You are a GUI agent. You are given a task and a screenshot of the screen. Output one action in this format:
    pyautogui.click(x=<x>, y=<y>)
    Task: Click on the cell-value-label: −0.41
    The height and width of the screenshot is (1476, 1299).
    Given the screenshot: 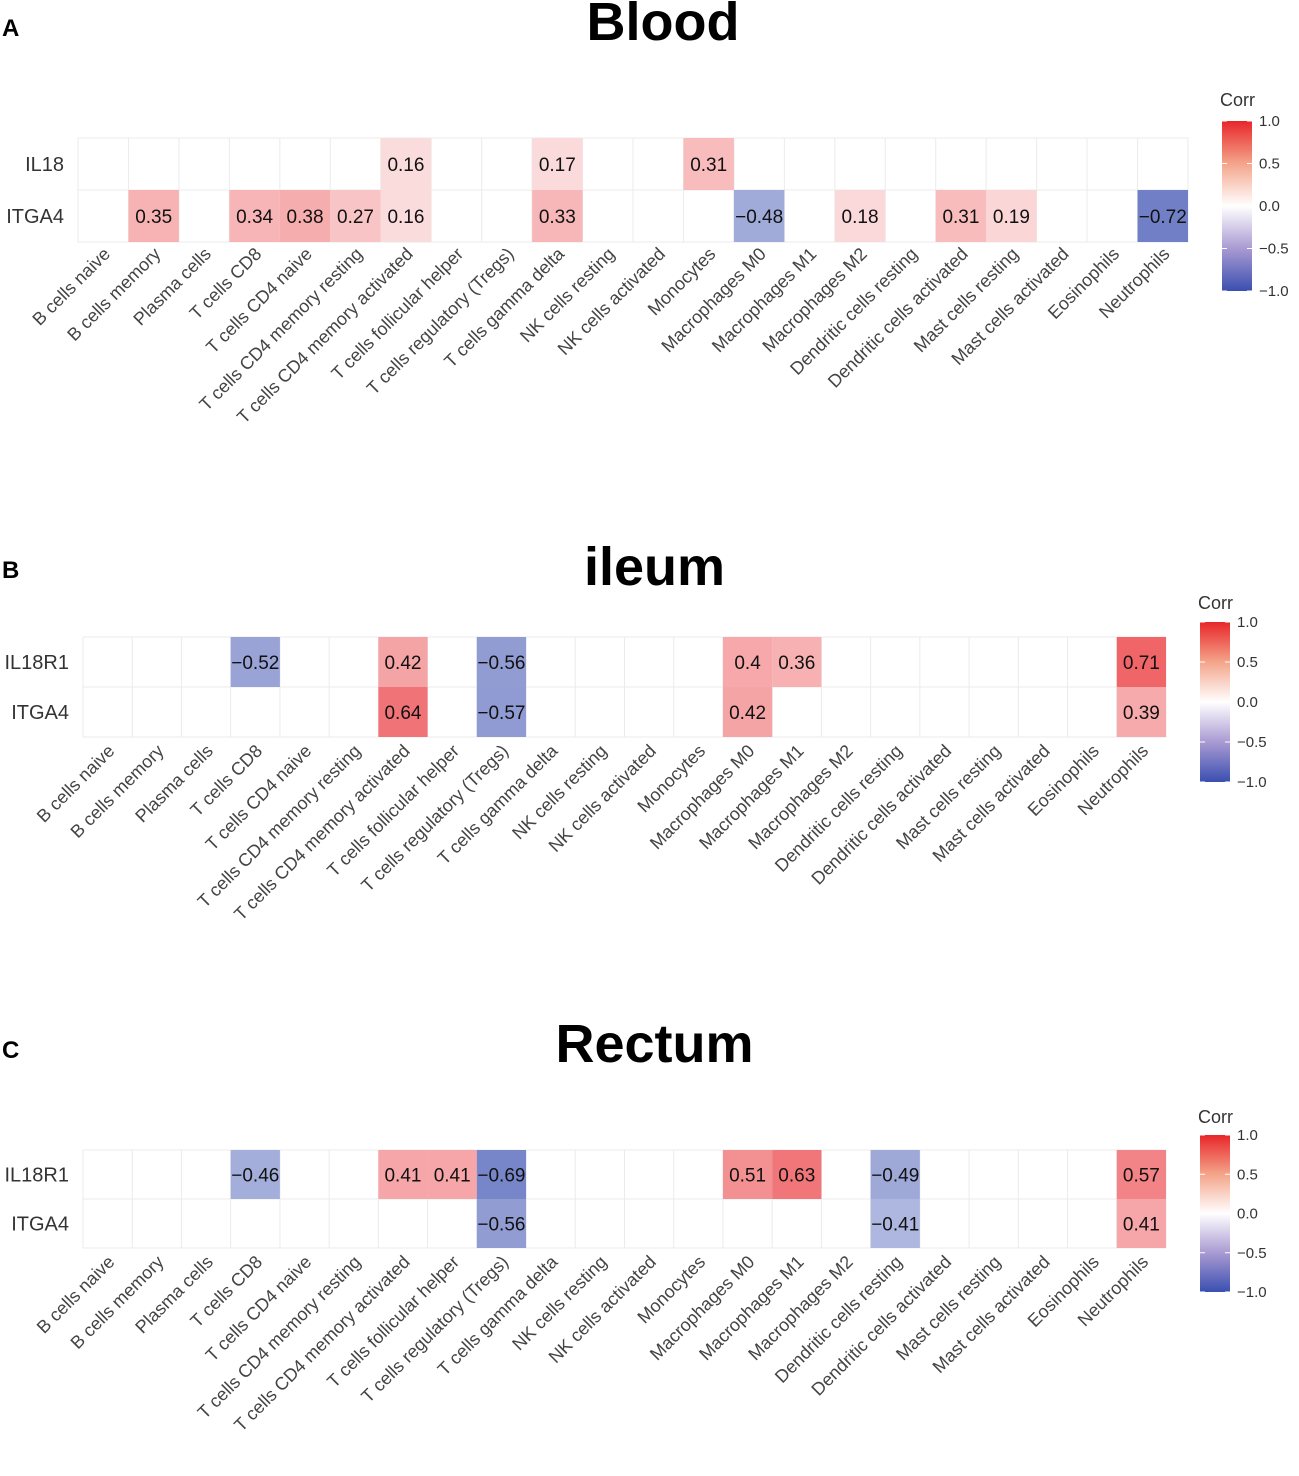 What is the action you would take?
    pyautogui.click(x=895, y=1225)
    